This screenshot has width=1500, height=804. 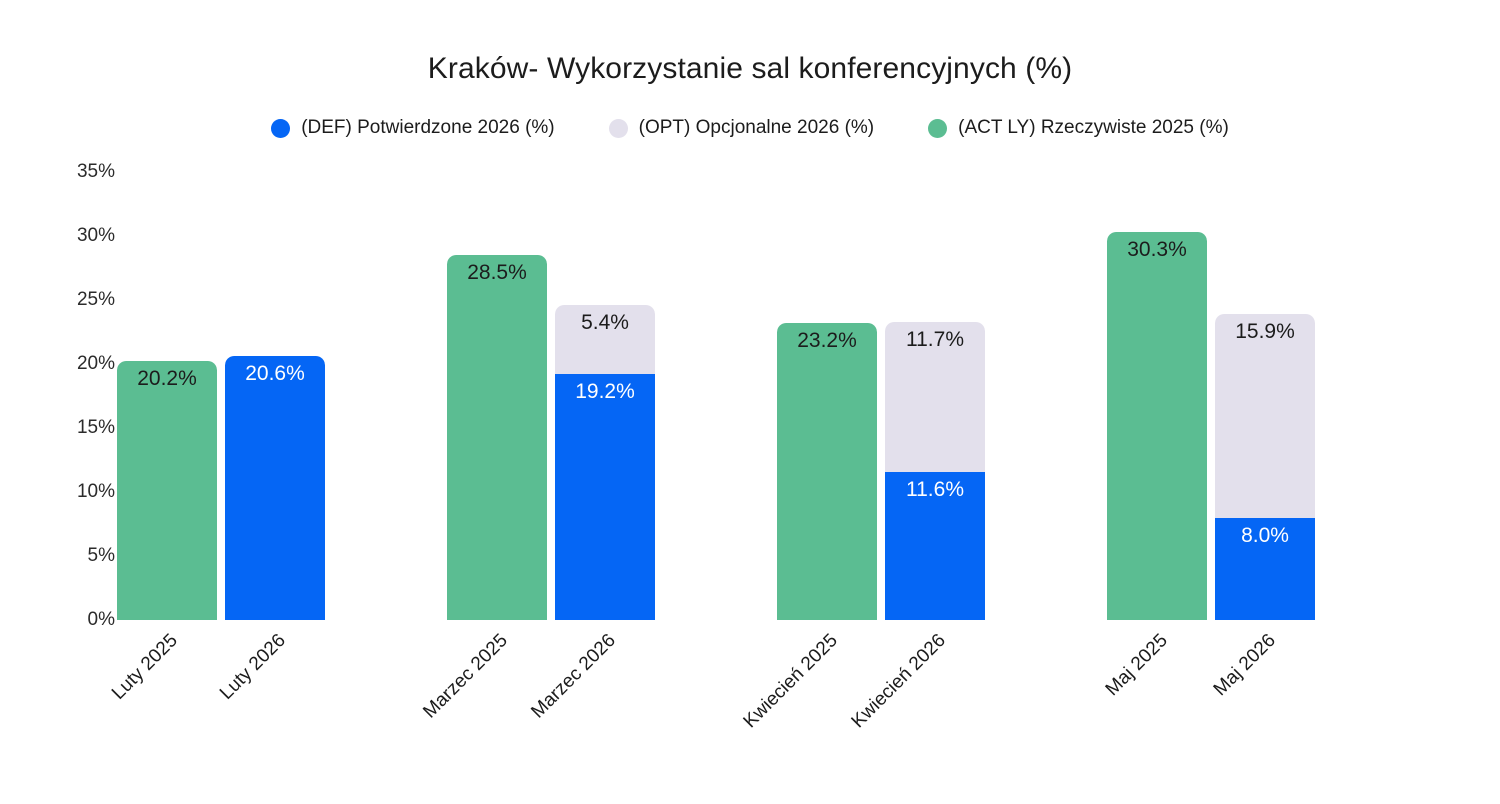 I want to click on bar-current-year-stacked: 11.7% 11.6%, so click(x=935, y=470).